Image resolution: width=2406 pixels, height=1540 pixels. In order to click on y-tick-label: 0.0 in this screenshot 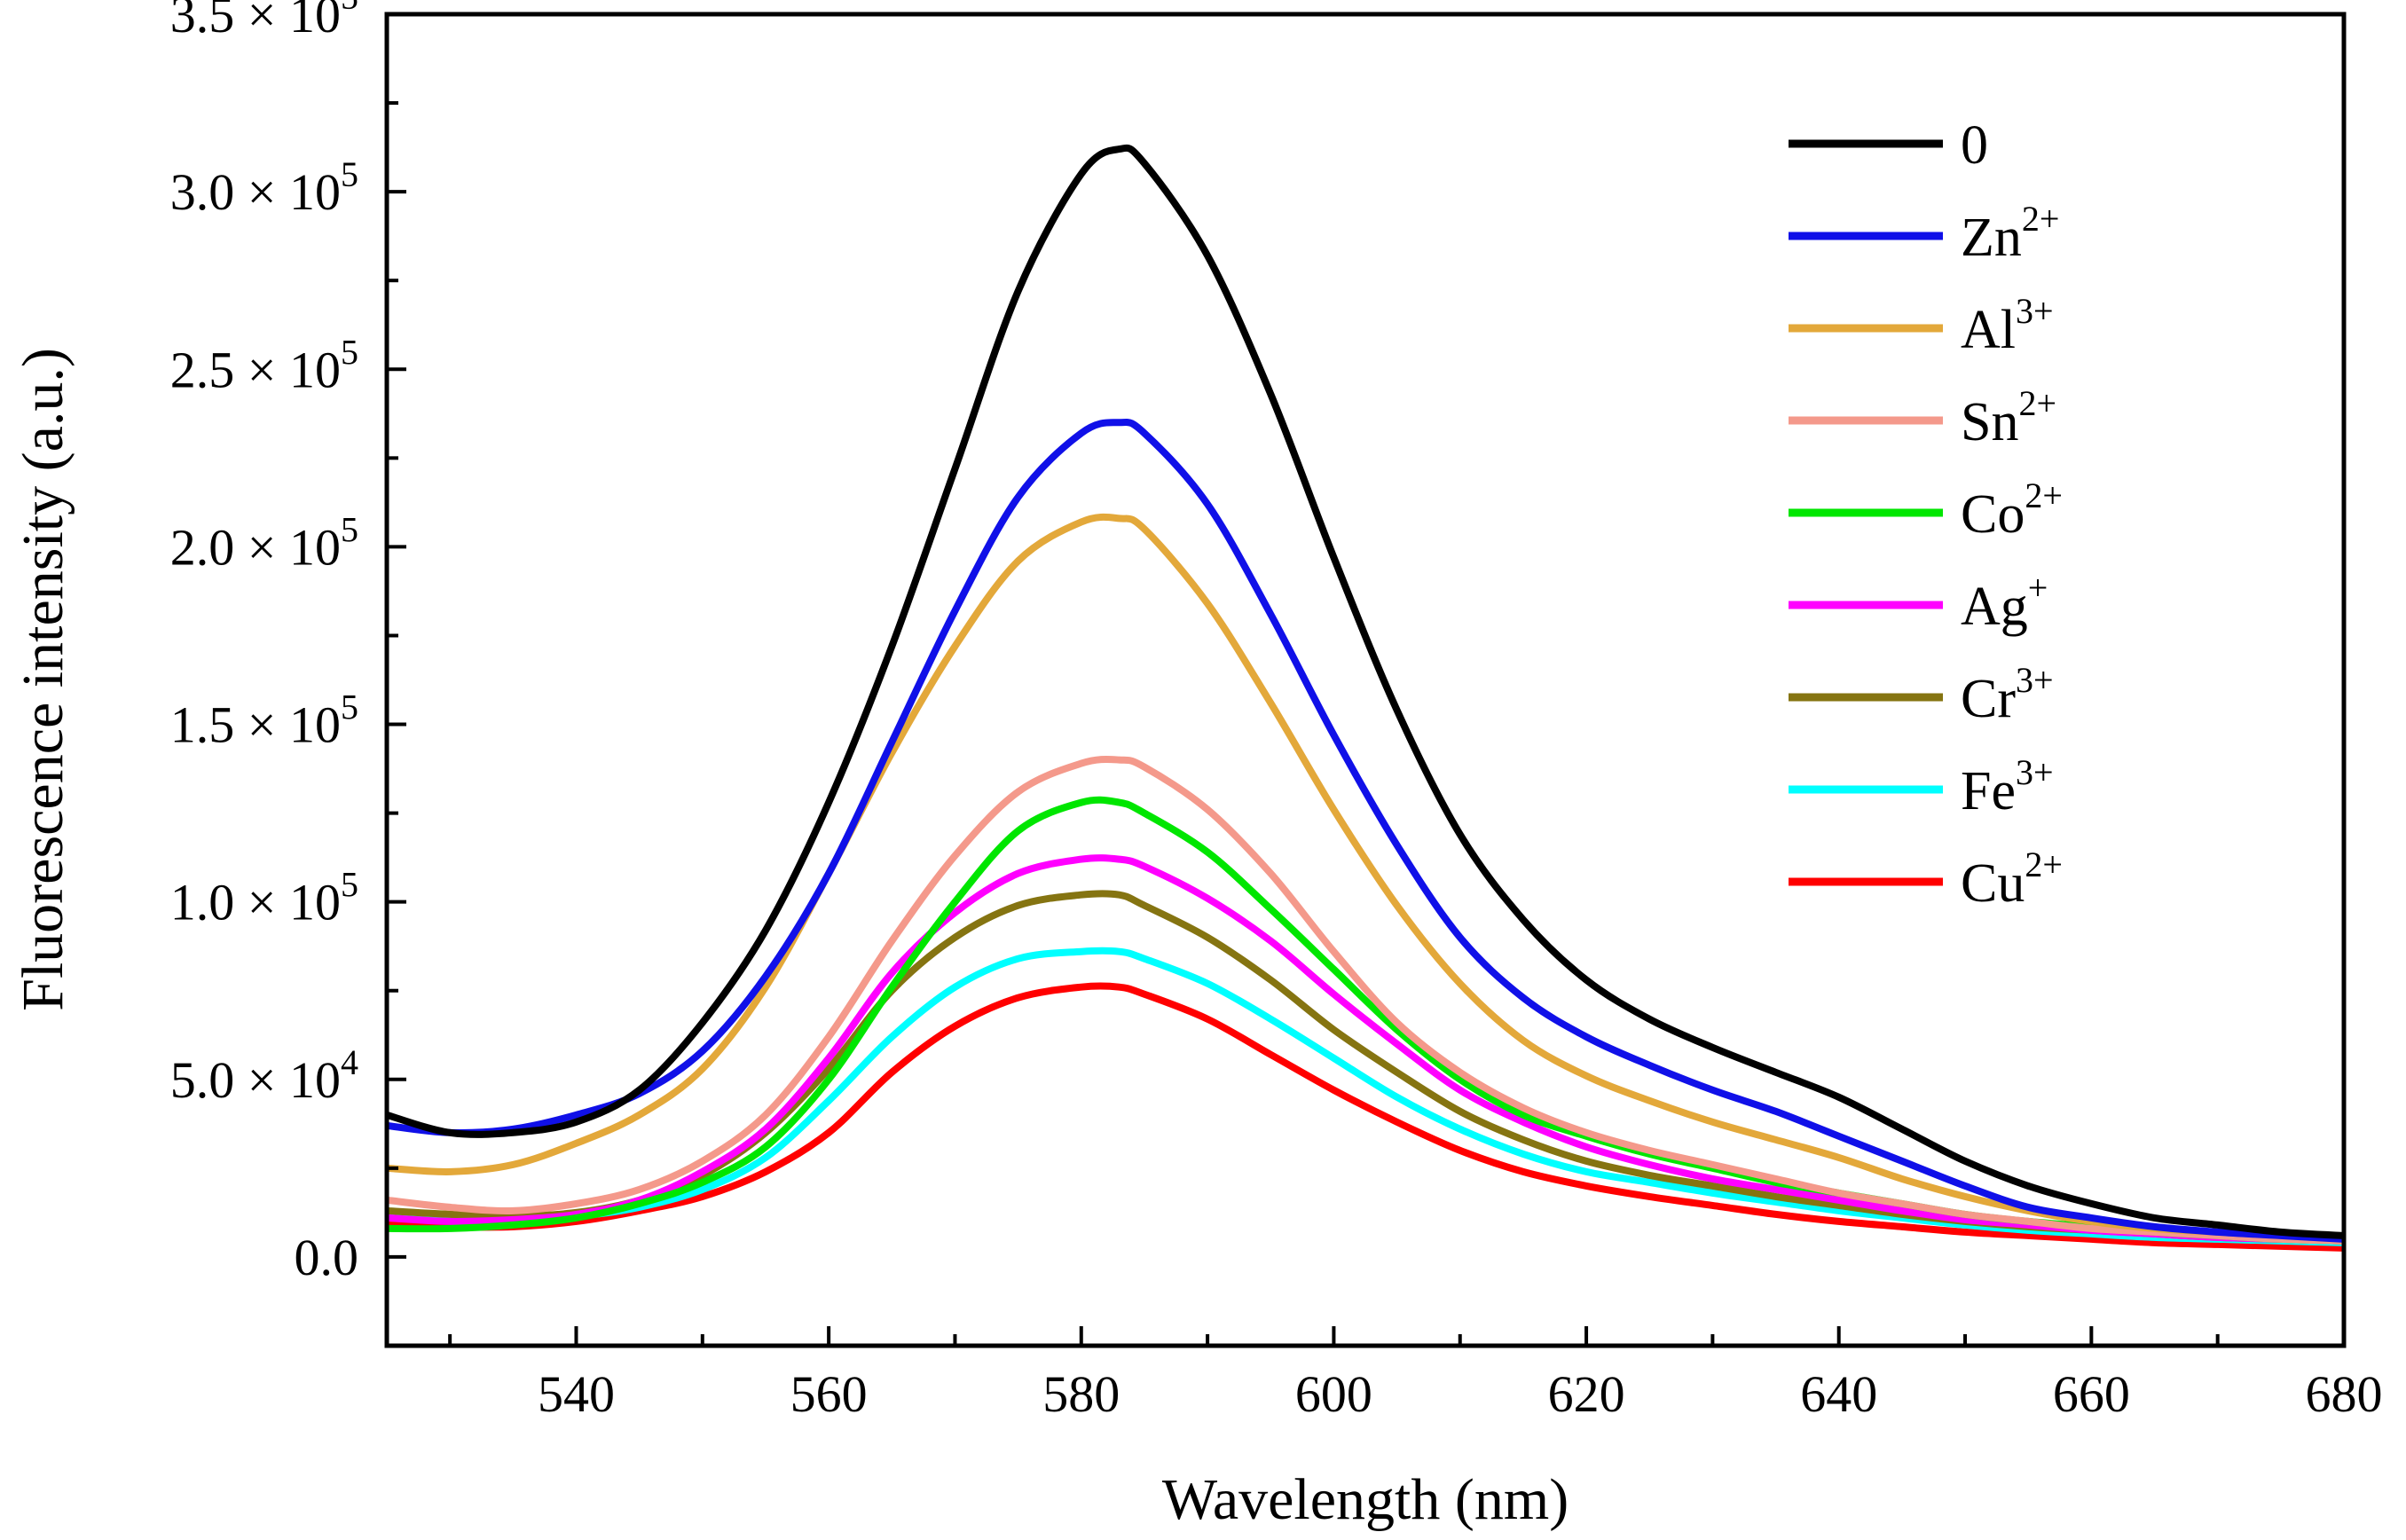, I will do `click(327, 1257)`.